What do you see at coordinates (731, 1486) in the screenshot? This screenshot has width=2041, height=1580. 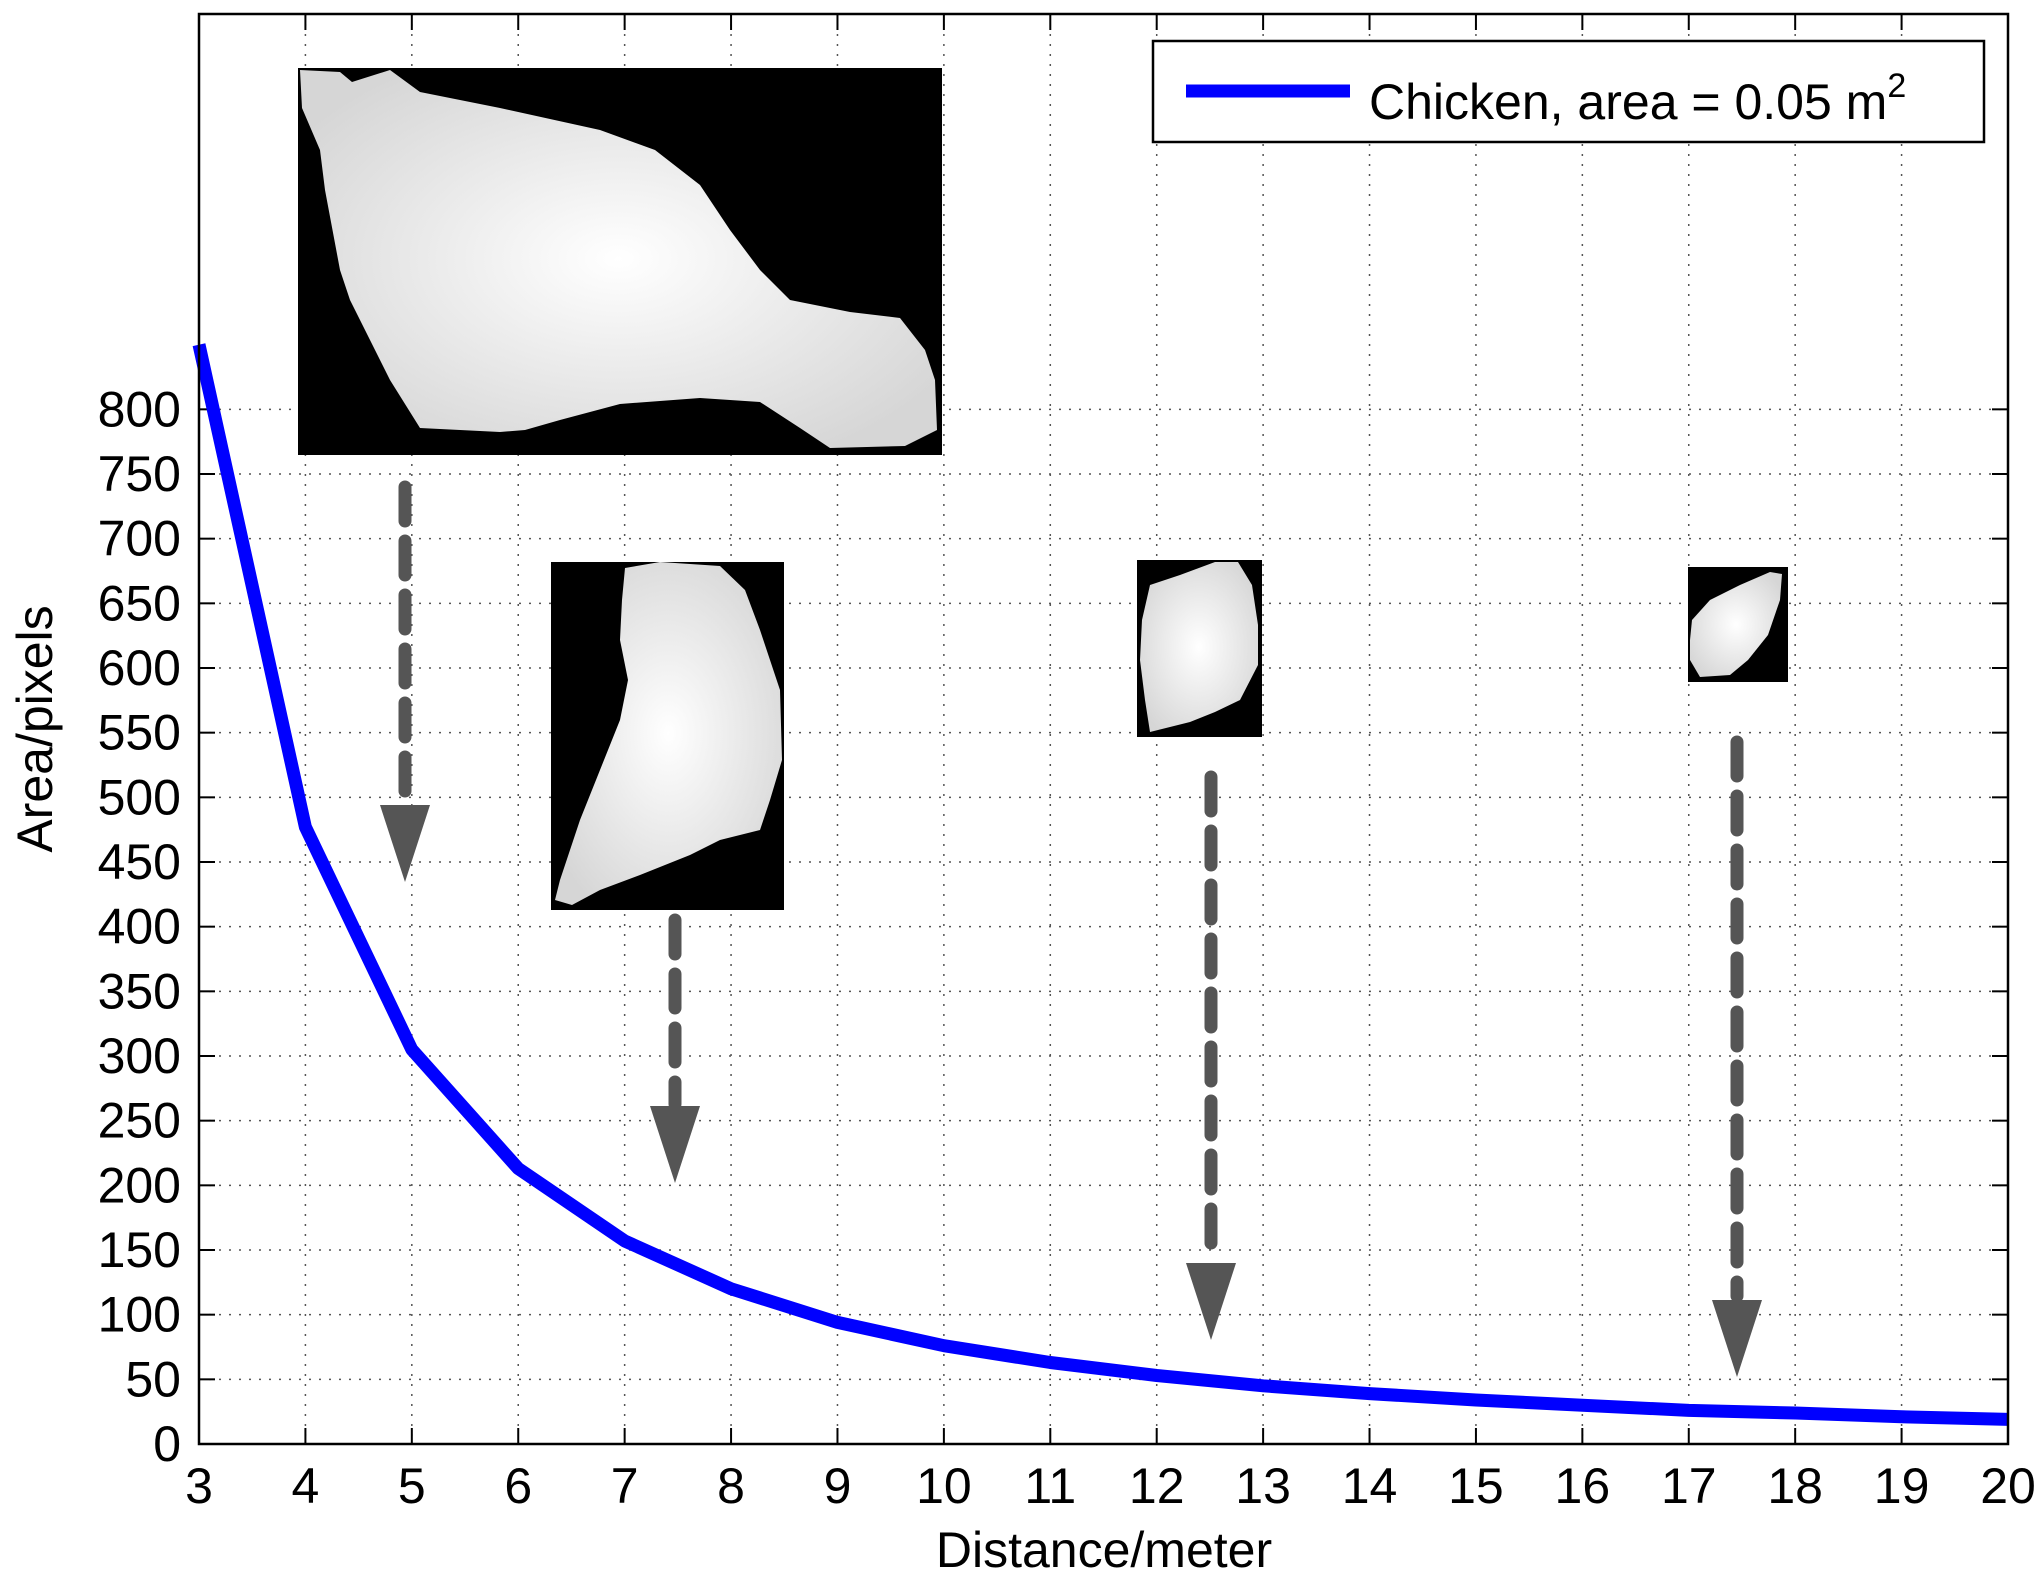 I see `x-tick-label: 8` at bounding box center [731, 1486].